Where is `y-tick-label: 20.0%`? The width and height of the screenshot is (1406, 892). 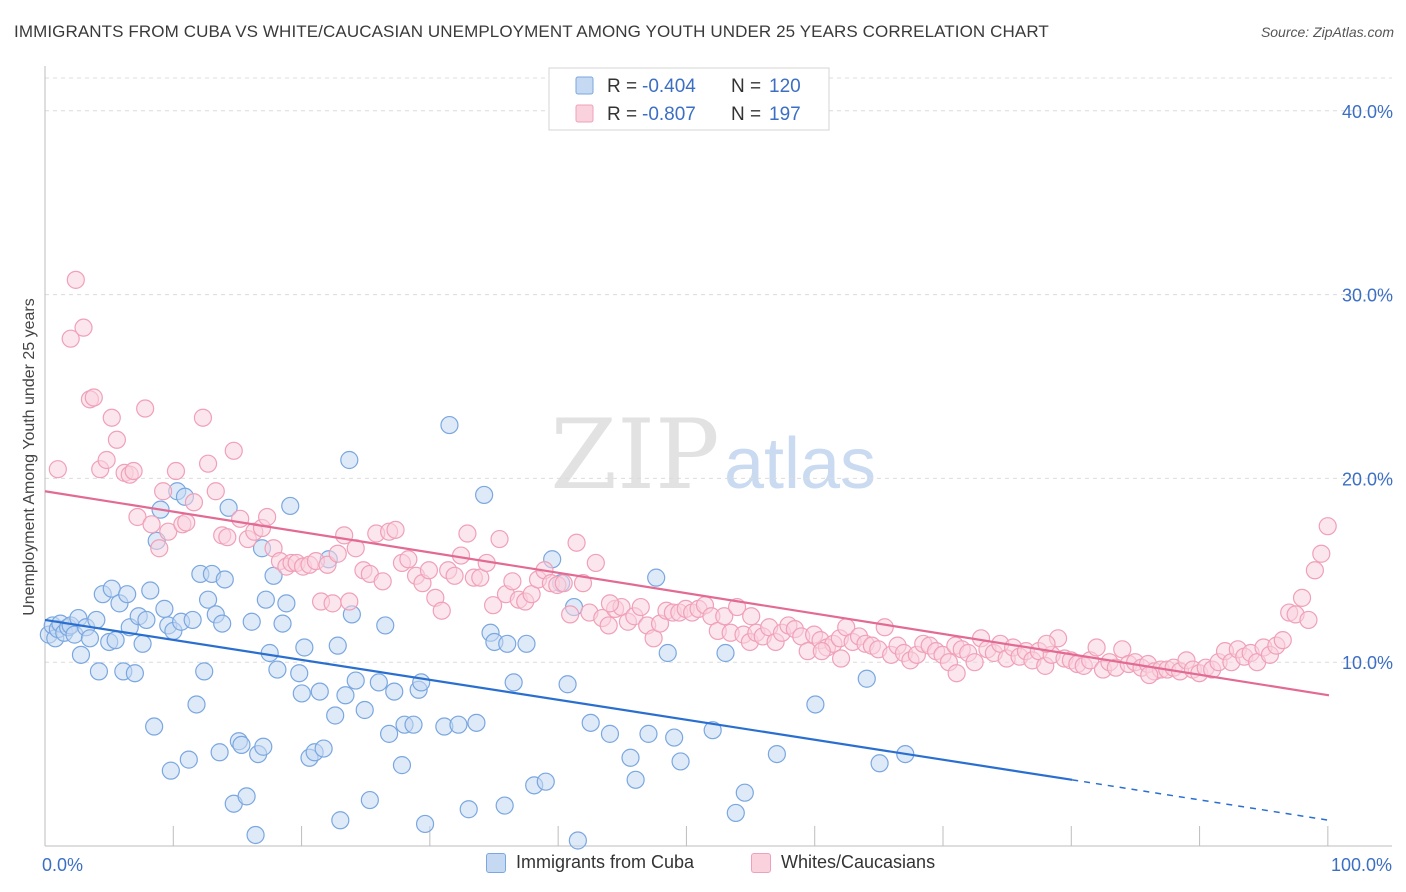
y-tick-label: 20.0% is located at coordinates (1367, 479).